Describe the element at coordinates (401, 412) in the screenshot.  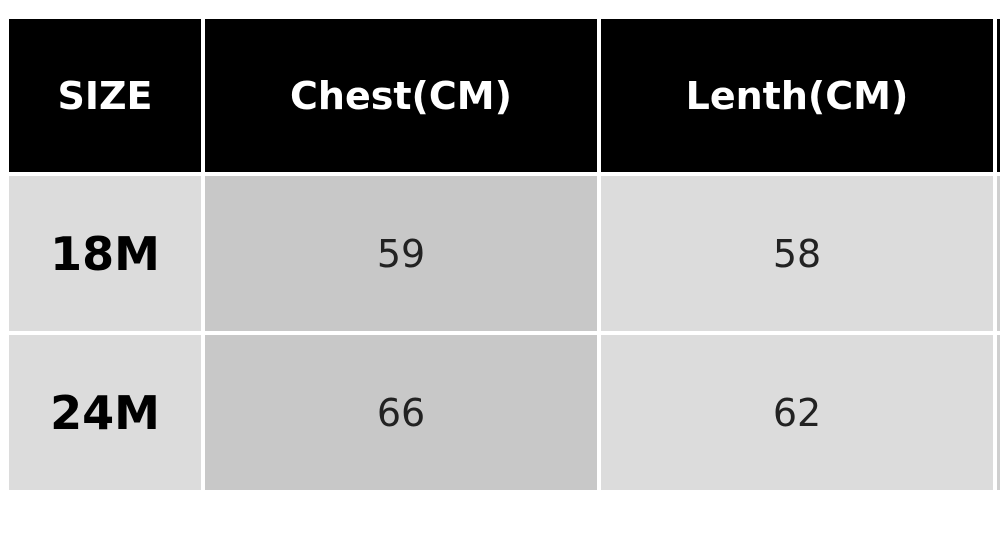
I see `row-2-chest: 66` at that location.